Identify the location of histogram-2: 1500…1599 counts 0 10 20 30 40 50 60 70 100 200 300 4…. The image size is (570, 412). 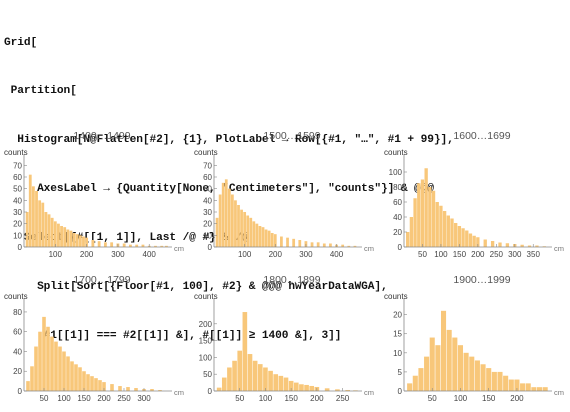
(284, 194).